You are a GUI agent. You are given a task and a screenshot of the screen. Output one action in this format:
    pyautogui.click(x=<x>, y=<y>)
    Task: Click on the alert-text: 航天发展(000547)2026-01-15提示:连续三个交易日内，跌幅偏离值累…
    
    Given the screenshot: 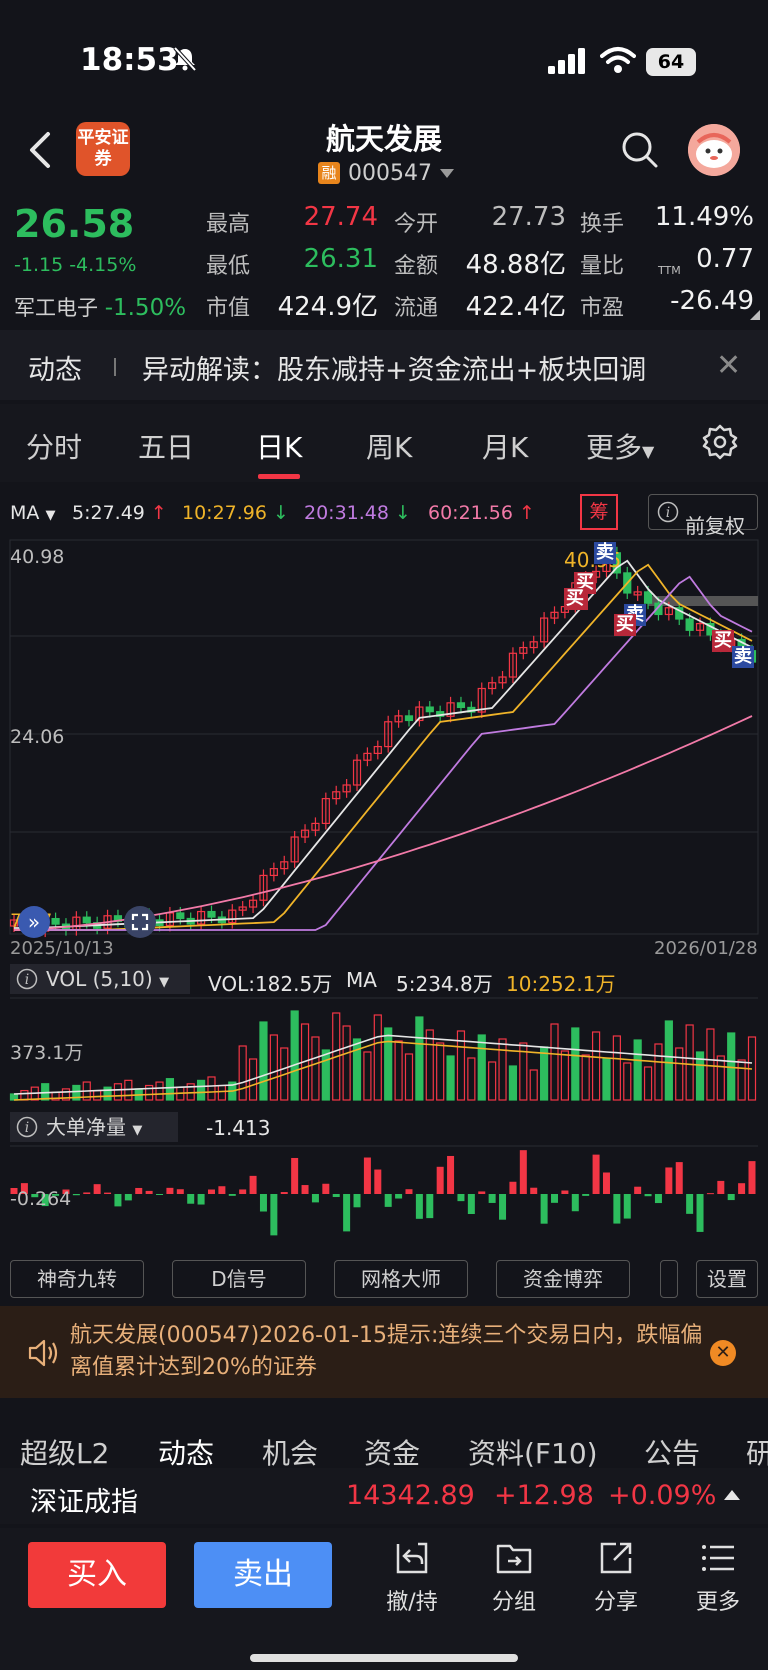 What is the action you would take?
    pyautogui.click(x=386, y=1351)
    